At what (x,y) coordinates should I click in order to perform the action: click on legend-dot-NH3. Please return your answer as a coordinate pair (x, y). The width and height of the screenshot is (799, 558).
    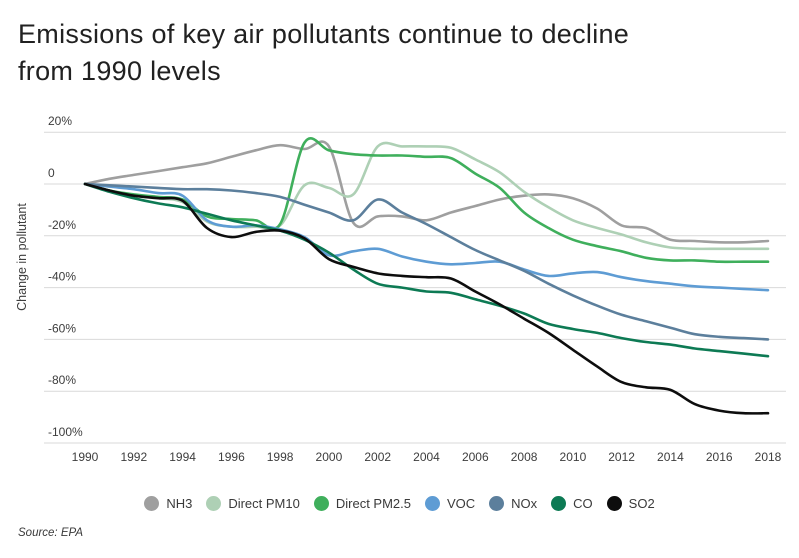
    Looking at the image, I should click on (152, 503).